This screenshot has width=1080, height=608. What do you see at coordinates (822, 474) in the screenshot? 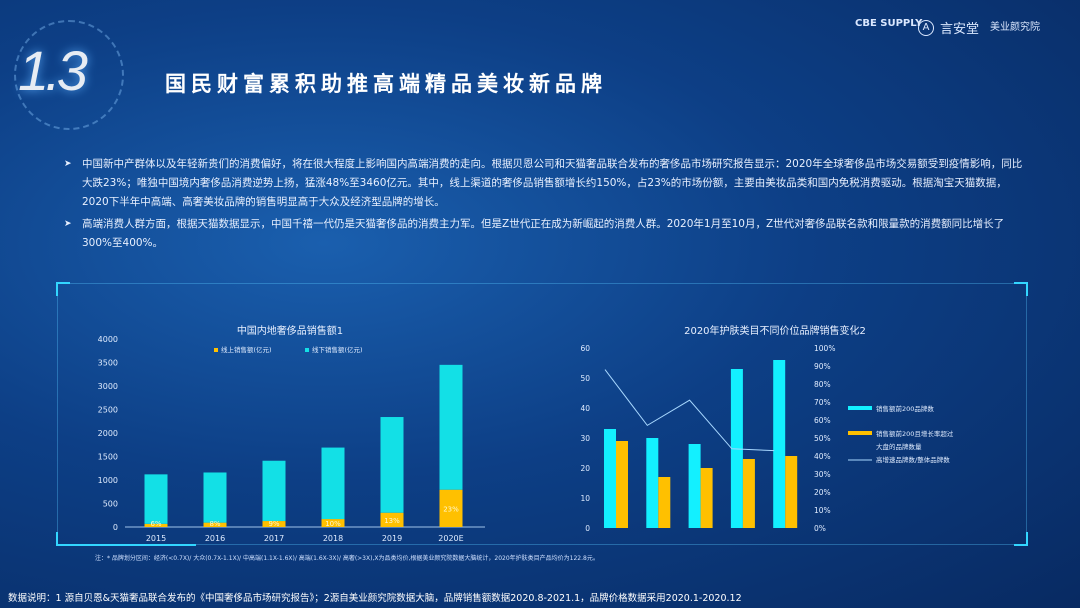
I see `y2-tick-label: 30%` at bounding box center [822, 474].